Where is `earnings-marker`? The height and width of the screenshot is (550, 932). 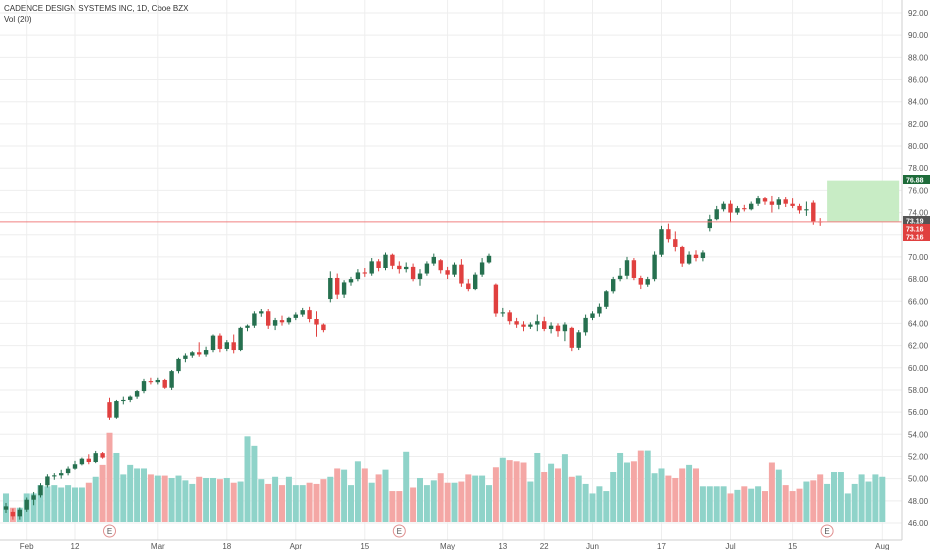
earnings-marker is located at coordinates (399, 531).